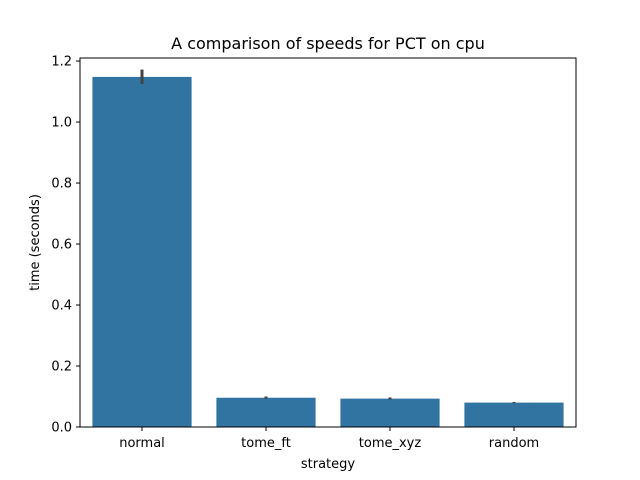 Image resolution: width=640 pixels, height=480 pixels. I want to click on bar-tome-ft, so click(266, 412).